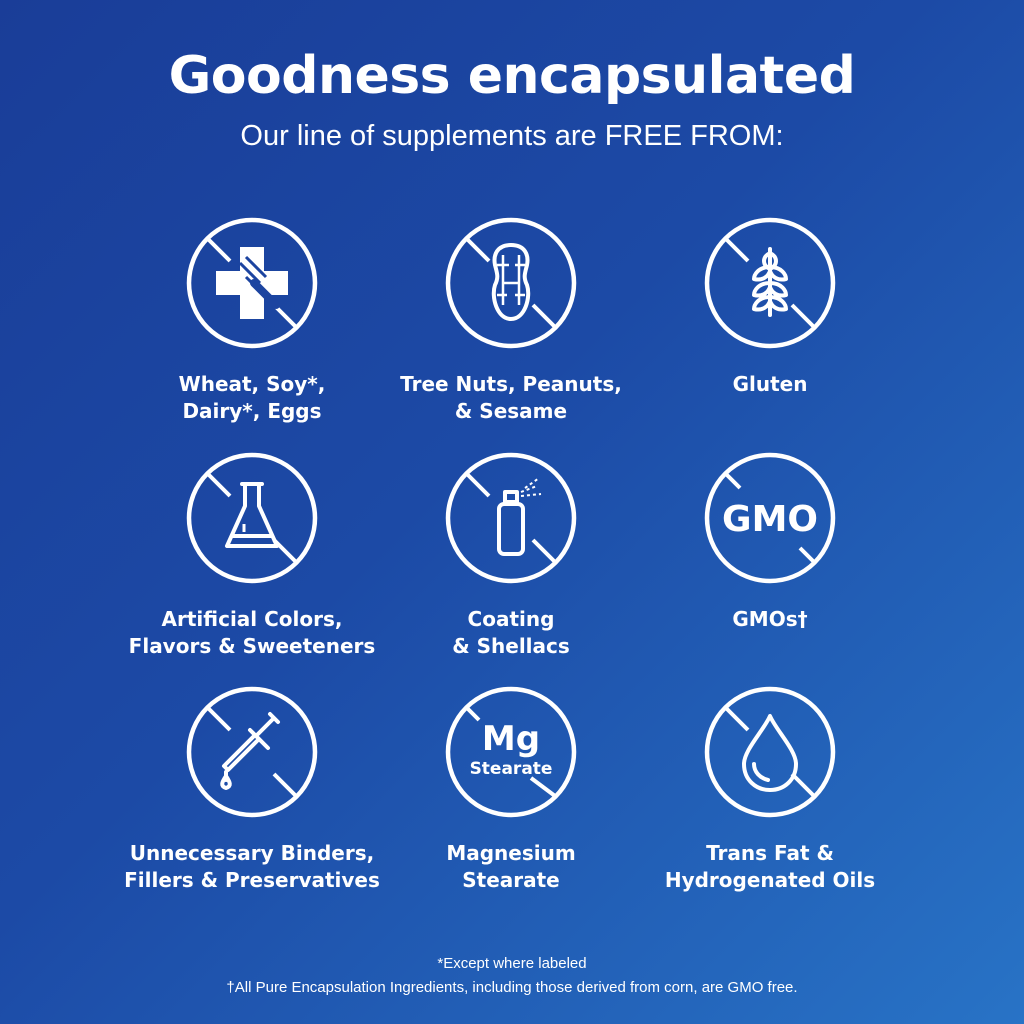 The width and height of the screenshot is (1024, 1024). I want to click on free-from-item: Trans Fat & Hydrogenated Oils, so click(770, 788).